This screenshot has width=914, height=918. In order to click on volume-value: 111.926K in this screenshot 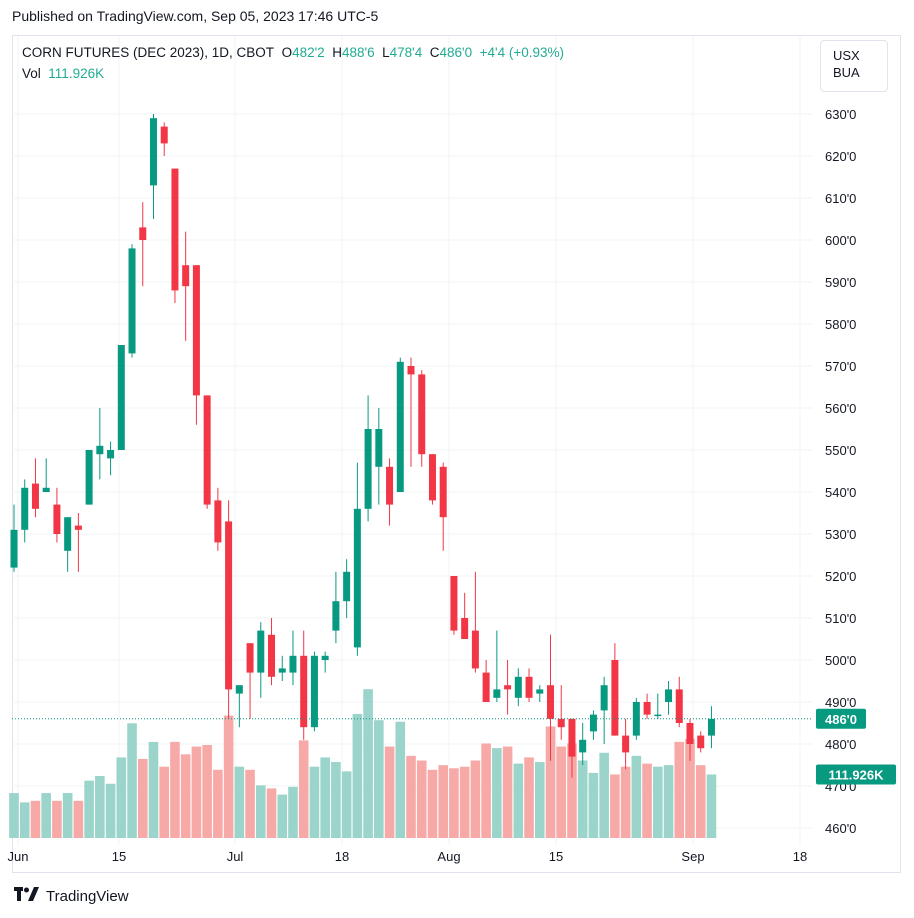, I will do `click(76, 73)`.